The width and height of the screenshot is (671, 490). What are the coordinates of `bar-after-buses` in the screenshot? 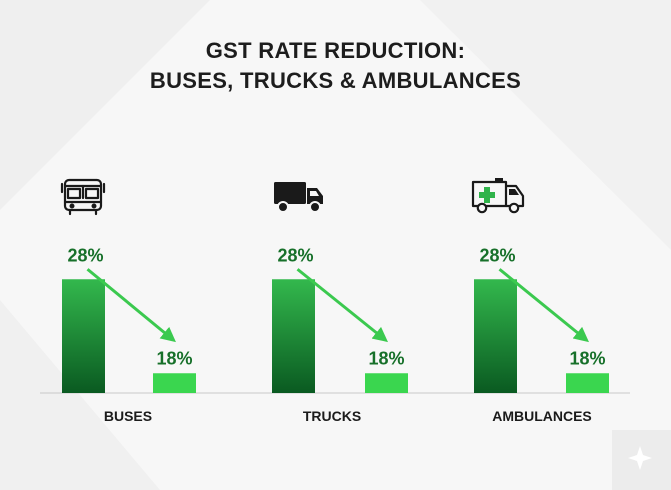 It's located at (174, 383).